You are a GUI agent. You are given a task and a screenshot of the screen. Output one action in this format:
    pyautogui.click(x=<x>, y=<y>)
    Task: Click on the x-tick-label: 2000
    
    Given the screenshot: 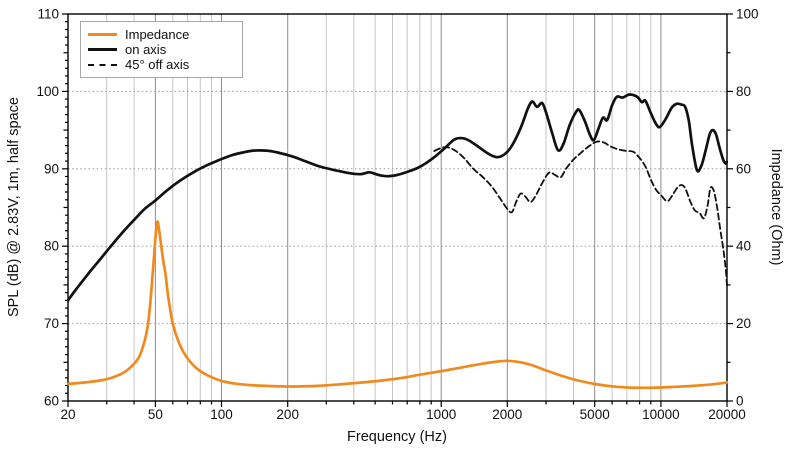 What is the action you would take?
    pyautogui.click(x=507, y=414)
    